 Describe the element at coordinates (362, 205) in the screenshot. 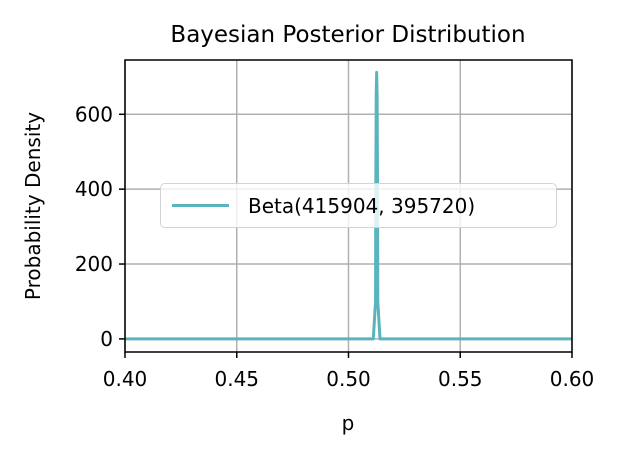

I see `legend-label: Beta(415904, 395720)` at that location.